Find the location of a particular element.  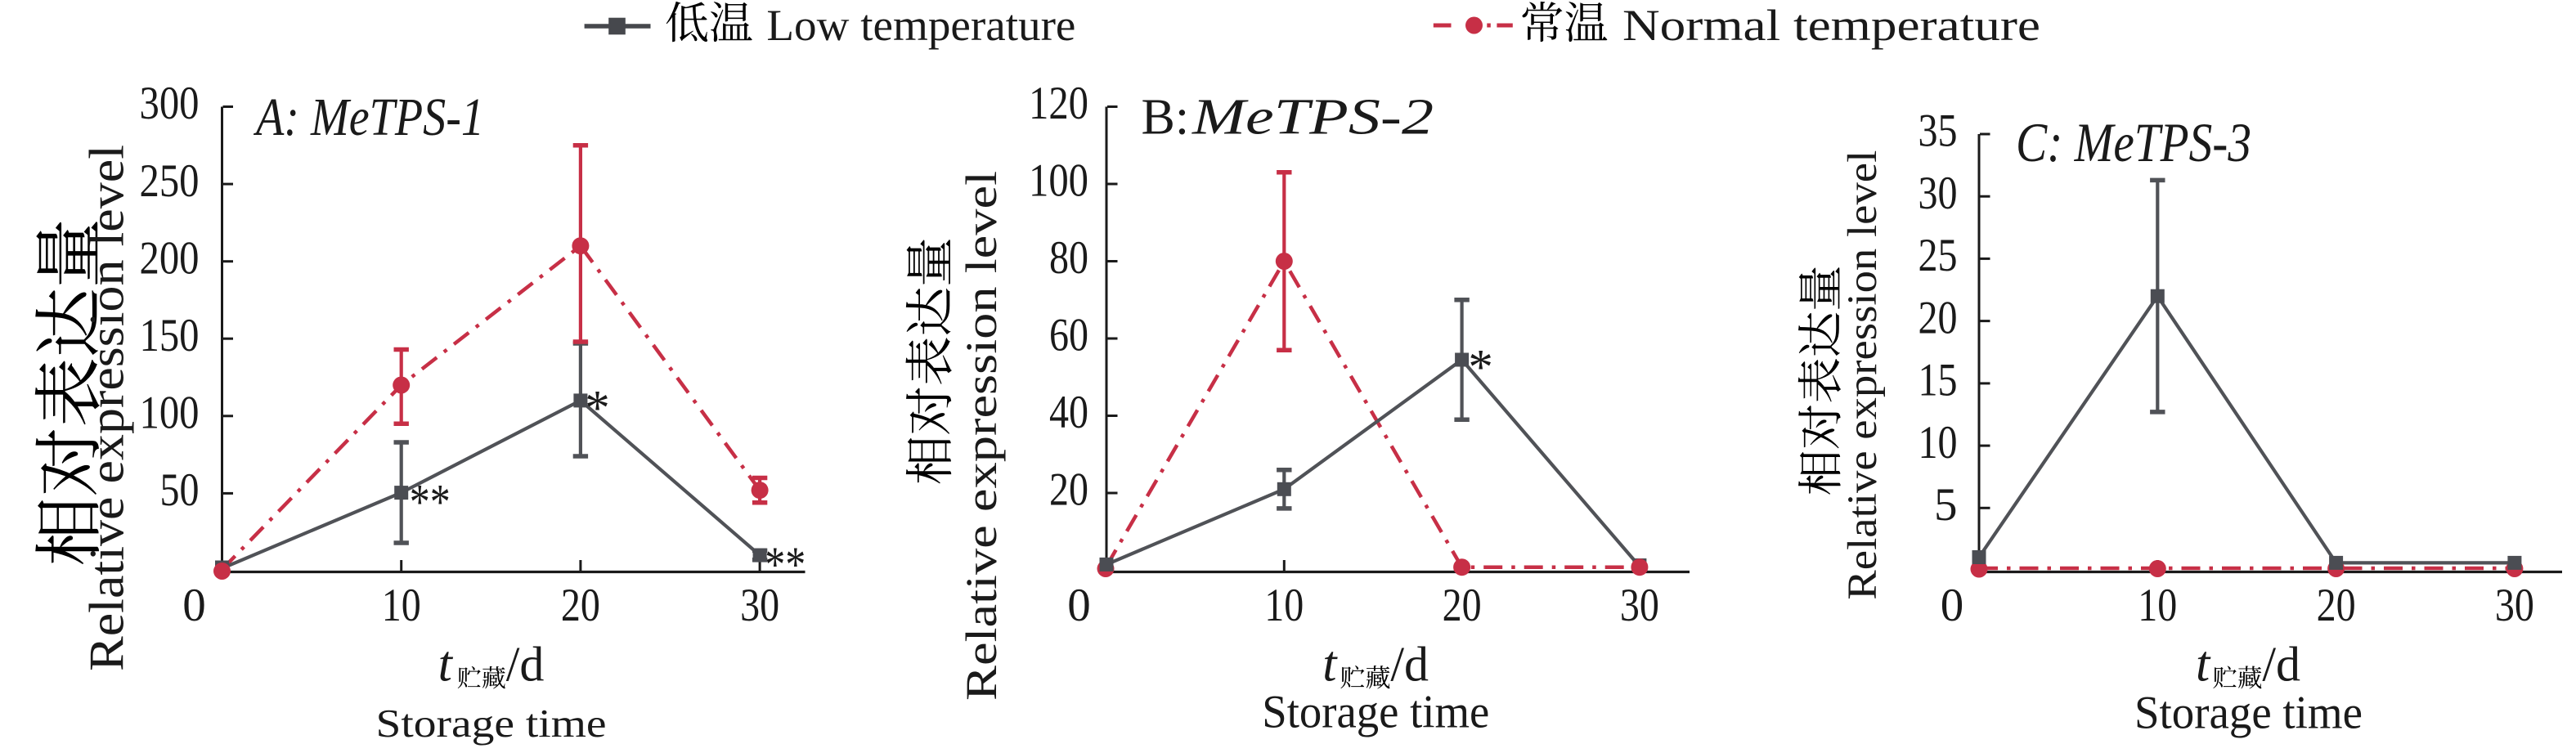

svg-text: 60 is located at coordinates (1068, 336).